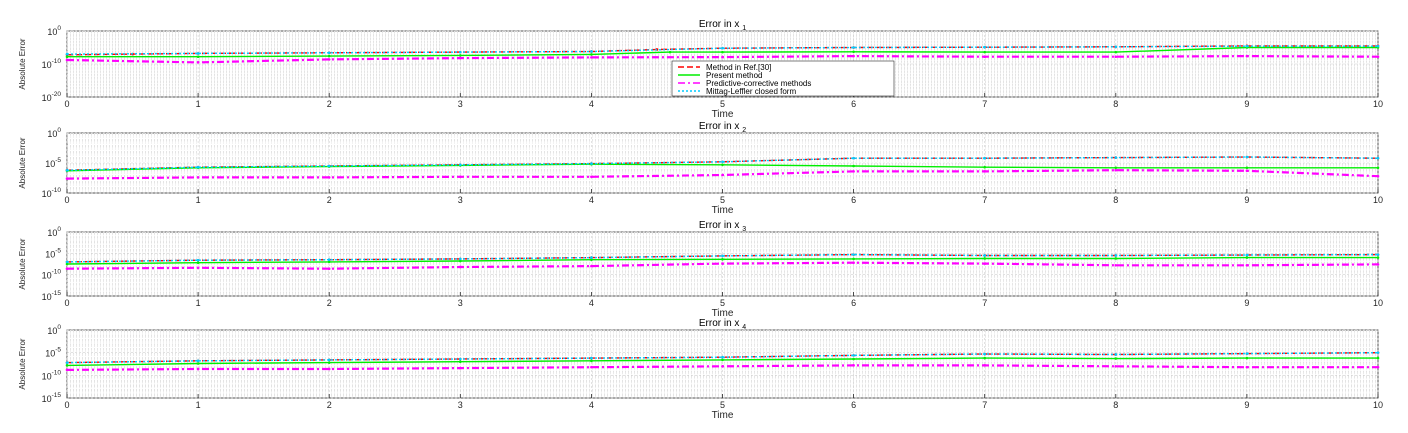 This screenshot has height=433, width=1408. Describe the element at coordinates (57, 293) in the screenshot. I see `y-tick-exponent: -15` at that location.